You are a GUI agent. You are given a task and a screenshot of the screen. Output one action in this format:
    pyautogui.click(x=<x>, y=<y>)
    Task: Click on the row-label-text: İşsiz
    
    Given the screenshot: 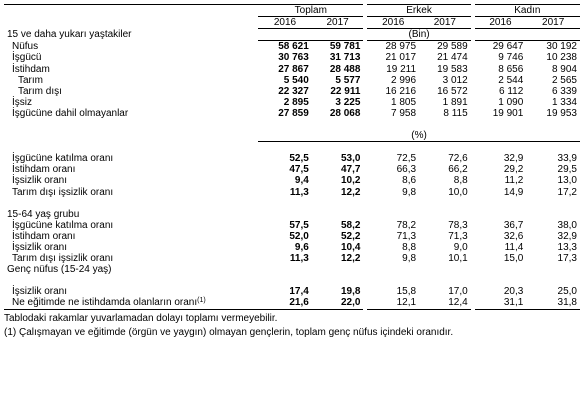 What is the action you would take?
    pyautogui.click(x=22, y=102)
    